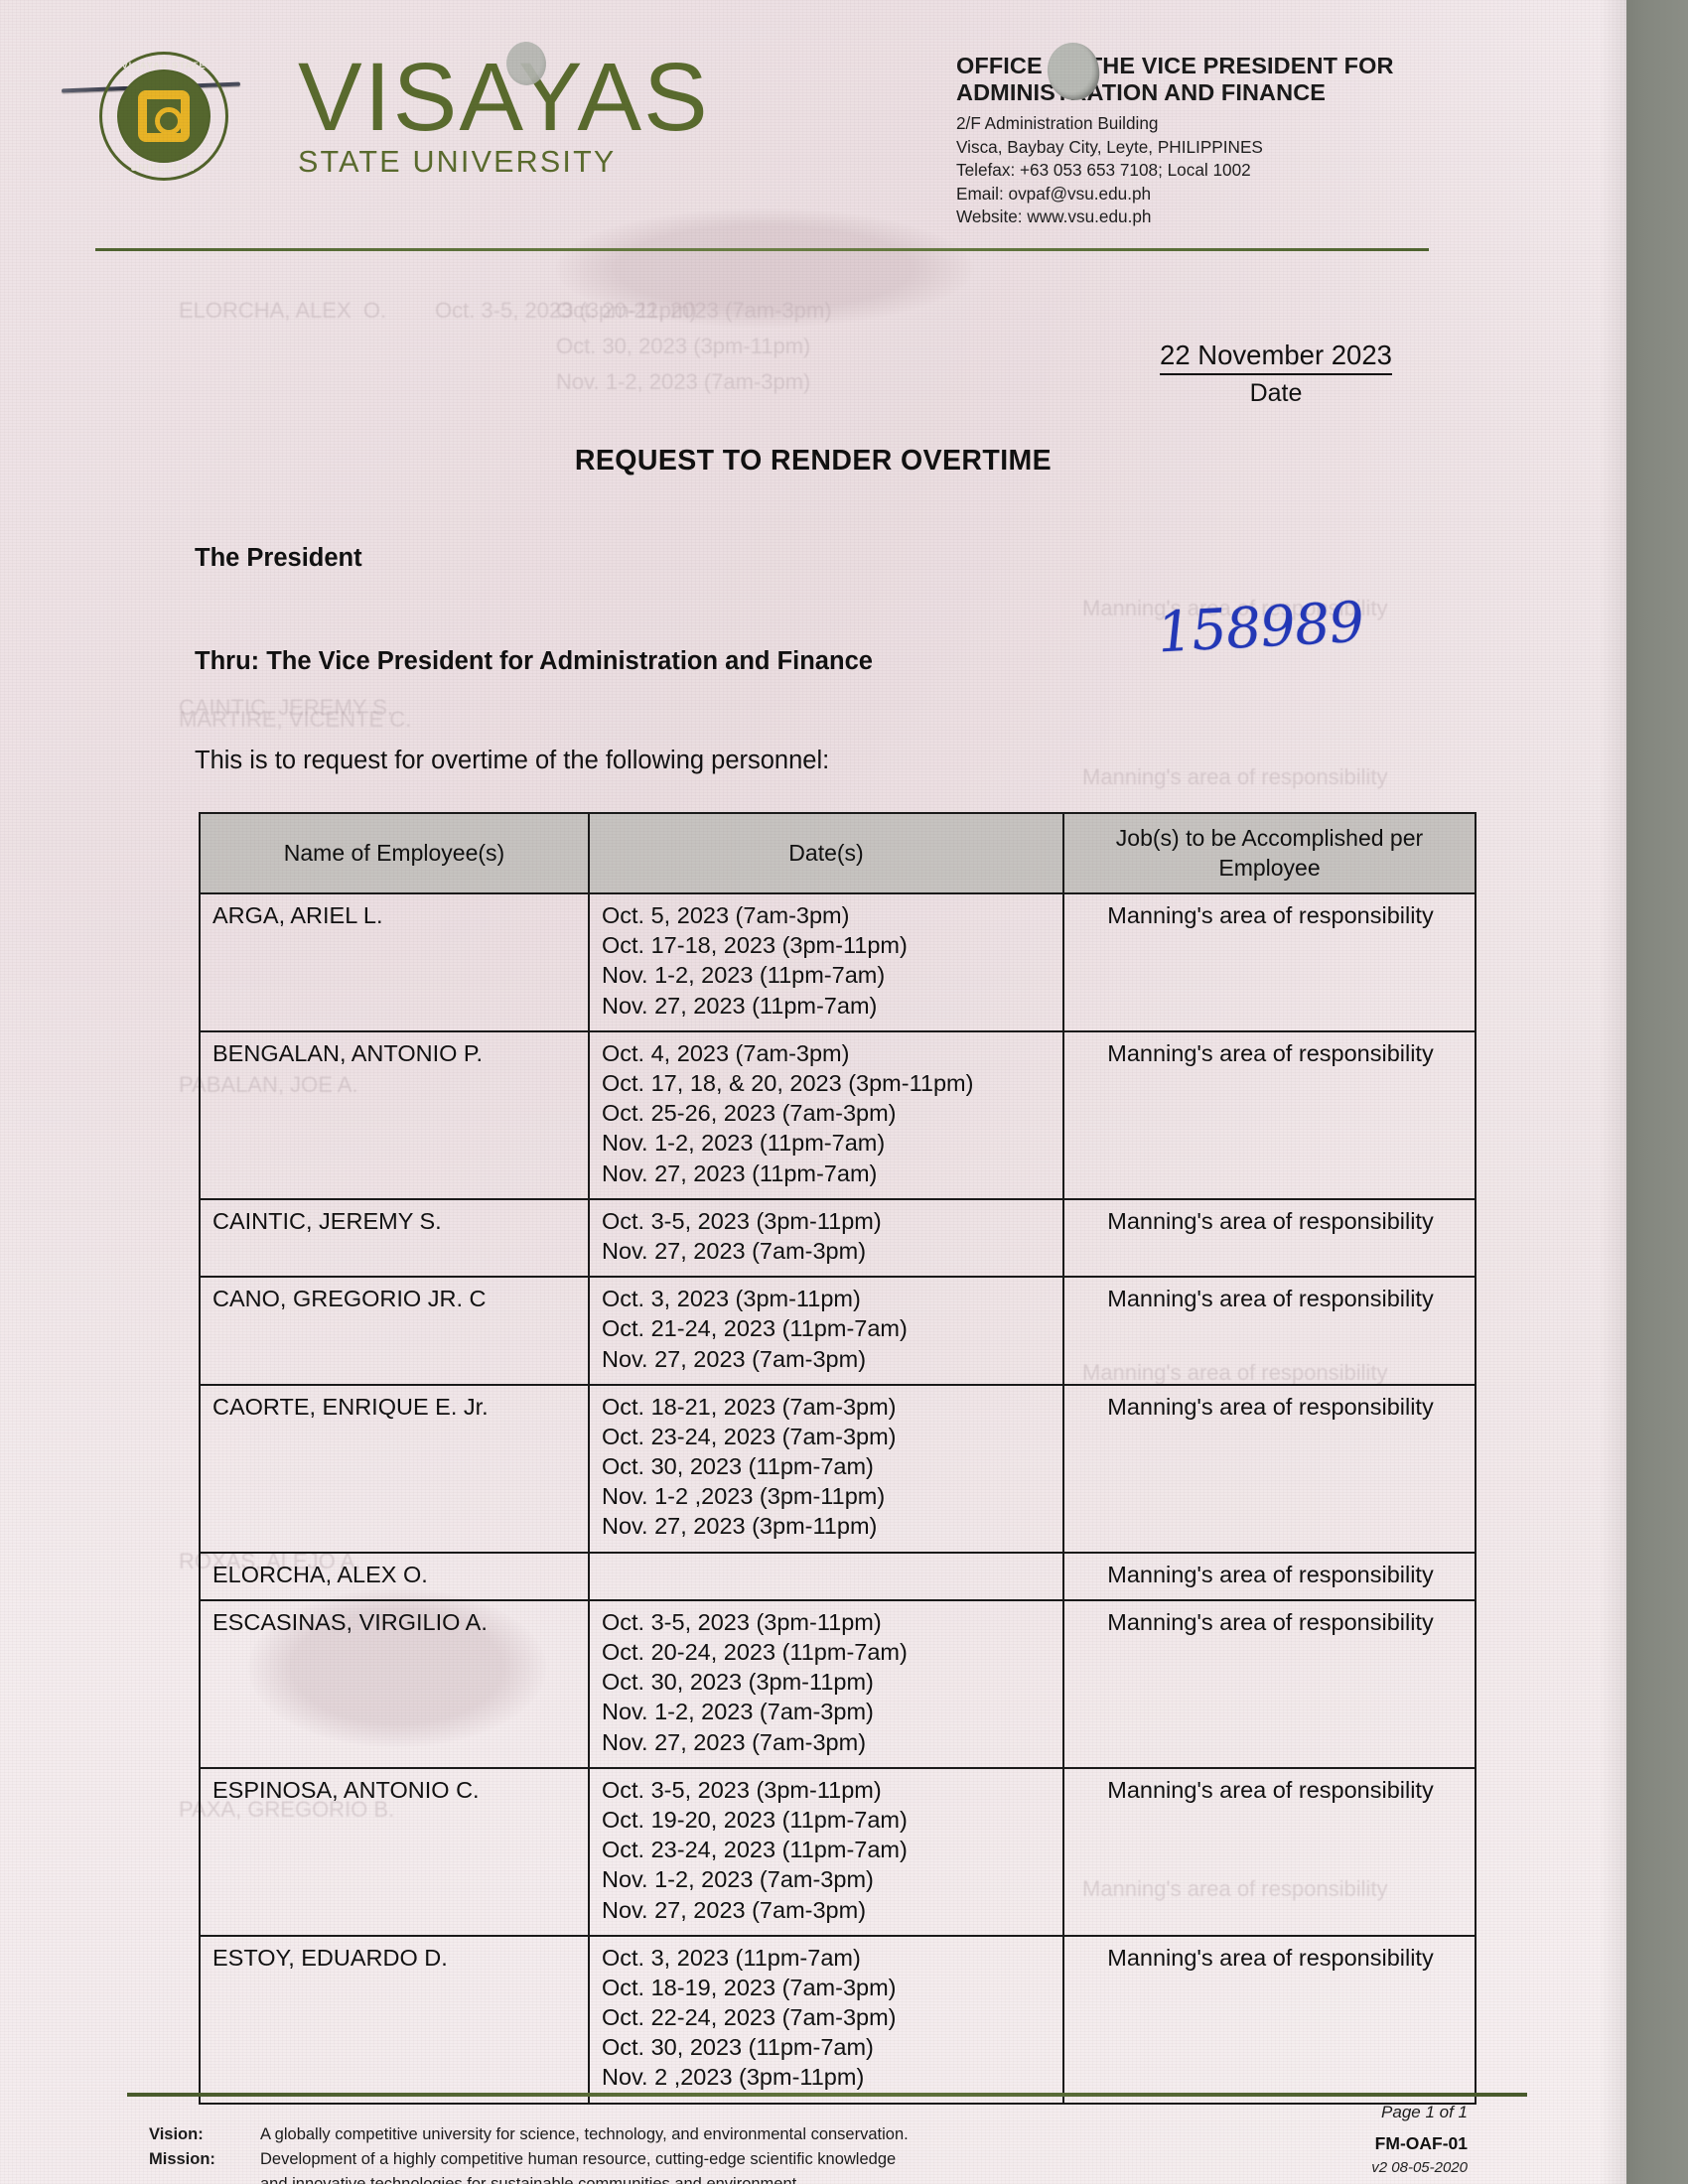  What do you see at coordinates (457, 162) in the screenshot?
I see `university-subtitle: STATE UNIVERSITY` at bounding box center [457, 162].